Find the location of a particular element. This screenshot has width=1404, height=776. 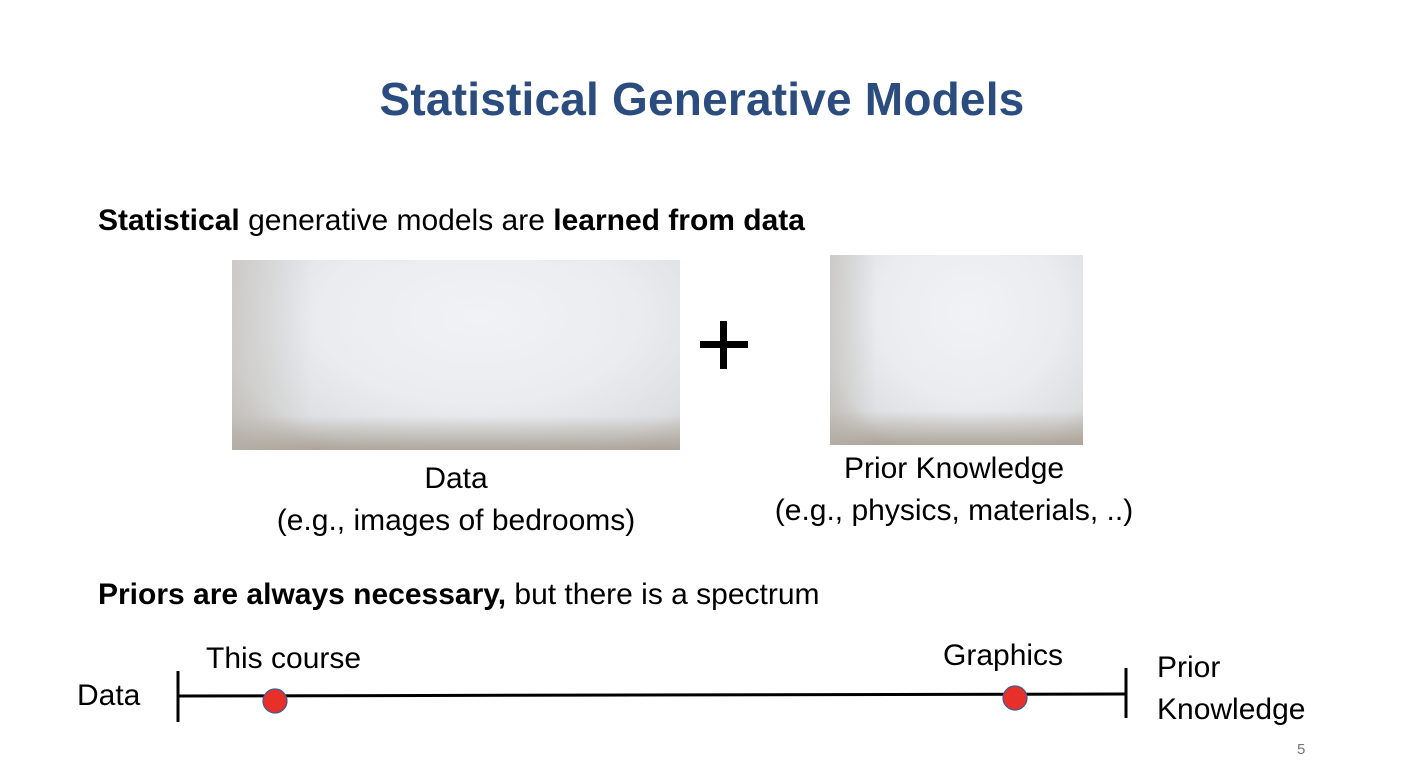

slide-title: Statistical Generative Models is located at coordinates (702, 99).